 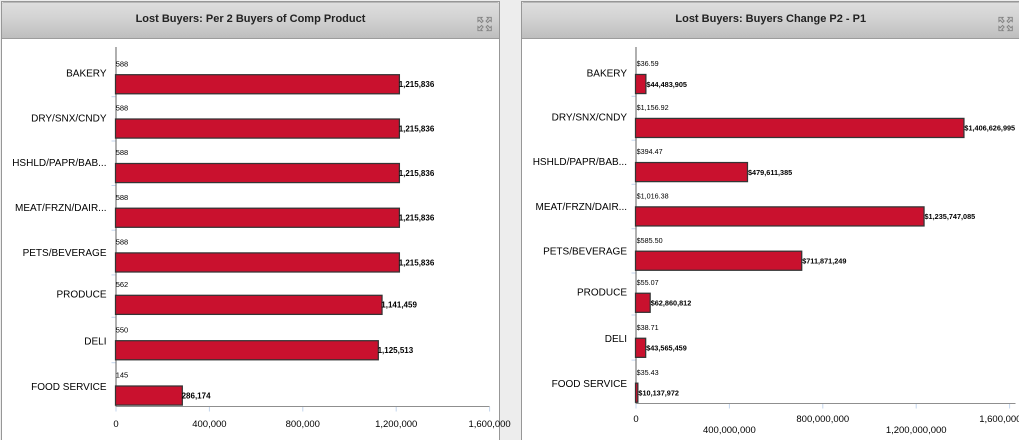 What do you see at coordinates (729, 430) in the screenshot?
I see `svg-text: 400,000,000` at bounding box center [729, 430].